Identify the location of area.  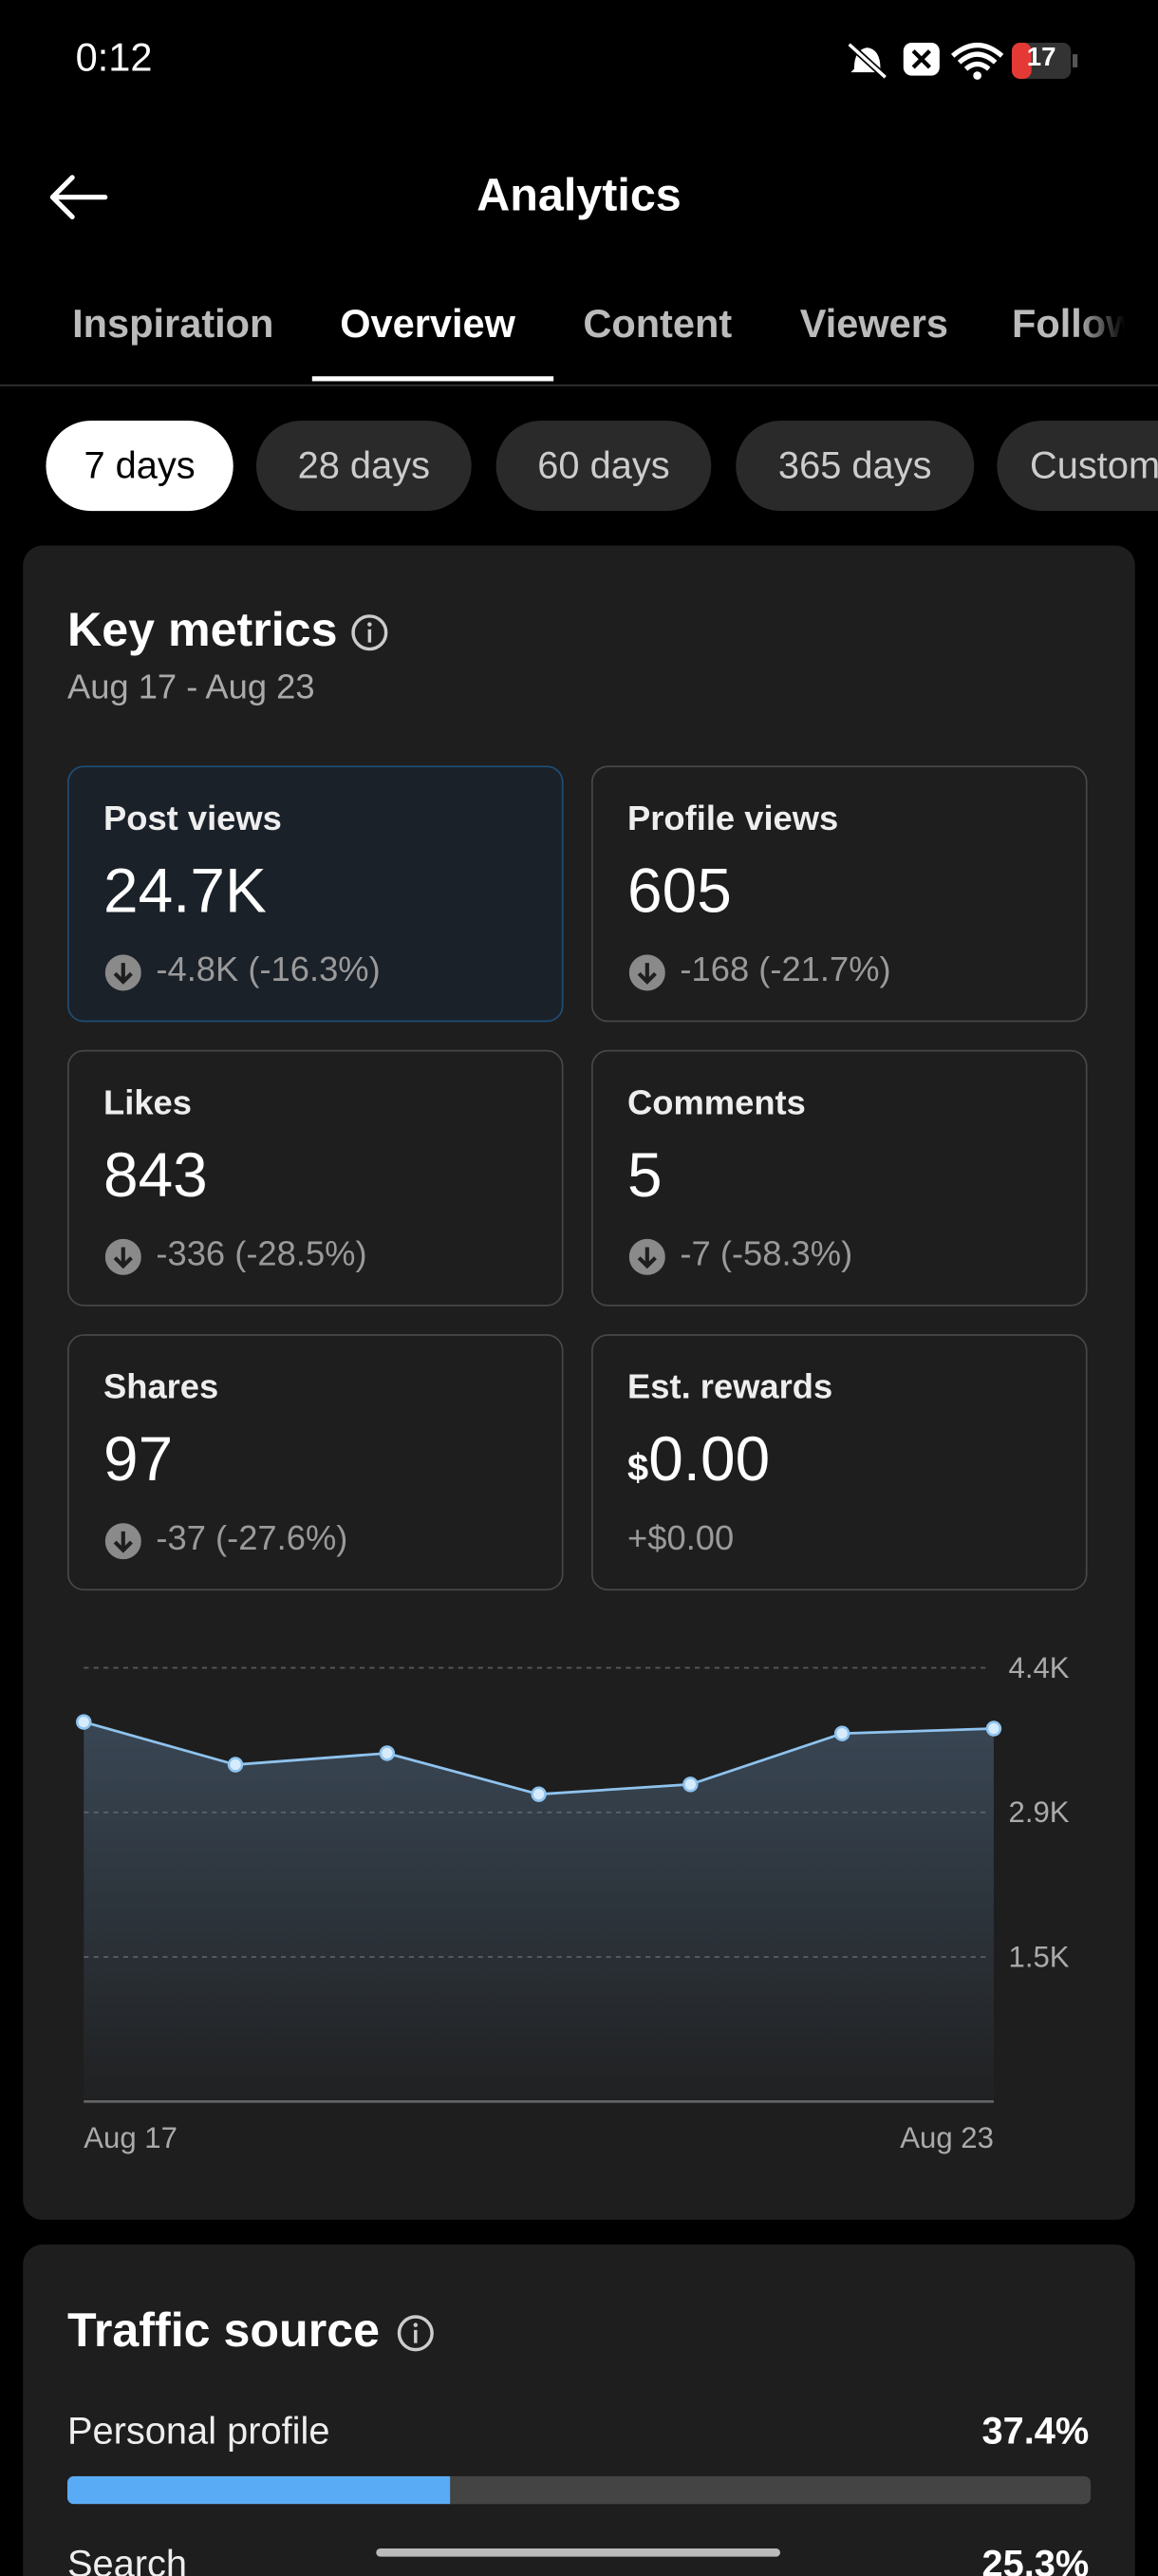
(539, 1911).